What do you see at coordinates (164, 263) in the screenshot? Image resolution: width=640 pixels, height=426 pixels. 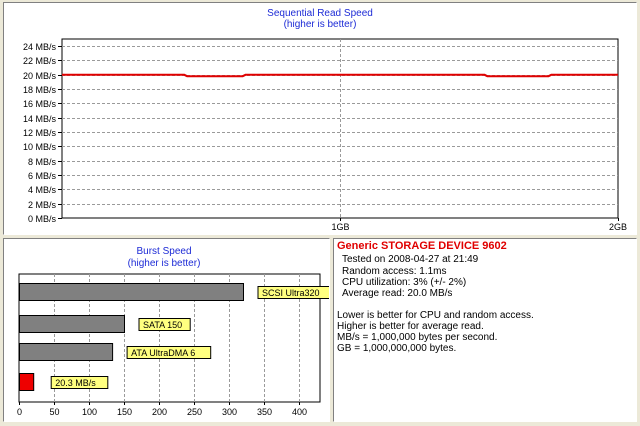 I see `burst-chart-subtitle: (higher is better)` at bounding box center [164, 263].